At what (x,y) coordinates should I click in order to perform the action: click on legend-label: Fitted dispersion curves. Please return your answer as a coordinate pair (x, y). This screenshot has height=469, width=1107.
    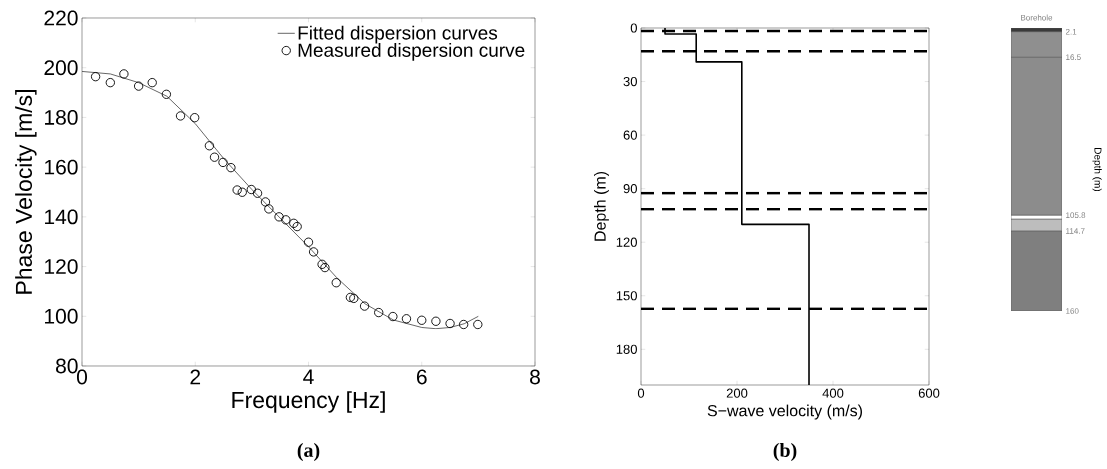
    Looking at the image, I should click on (398, 34).